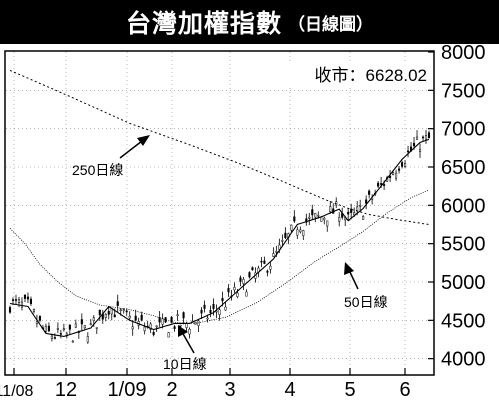 This screenshot has width=499, height=409. Describe the element at coordinates (188, 342) in the screenshot. I see `annotation-10-arrow` at that location.